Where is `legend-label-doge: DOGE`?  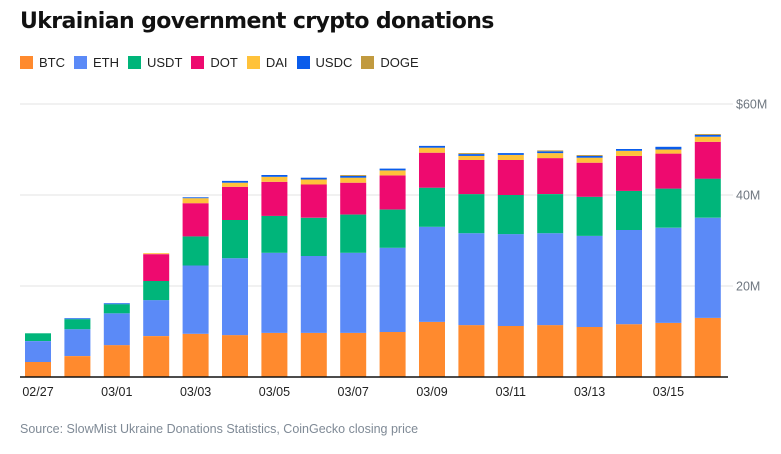
legend-label-doge: DOGE is located at coordinates (399, 62).